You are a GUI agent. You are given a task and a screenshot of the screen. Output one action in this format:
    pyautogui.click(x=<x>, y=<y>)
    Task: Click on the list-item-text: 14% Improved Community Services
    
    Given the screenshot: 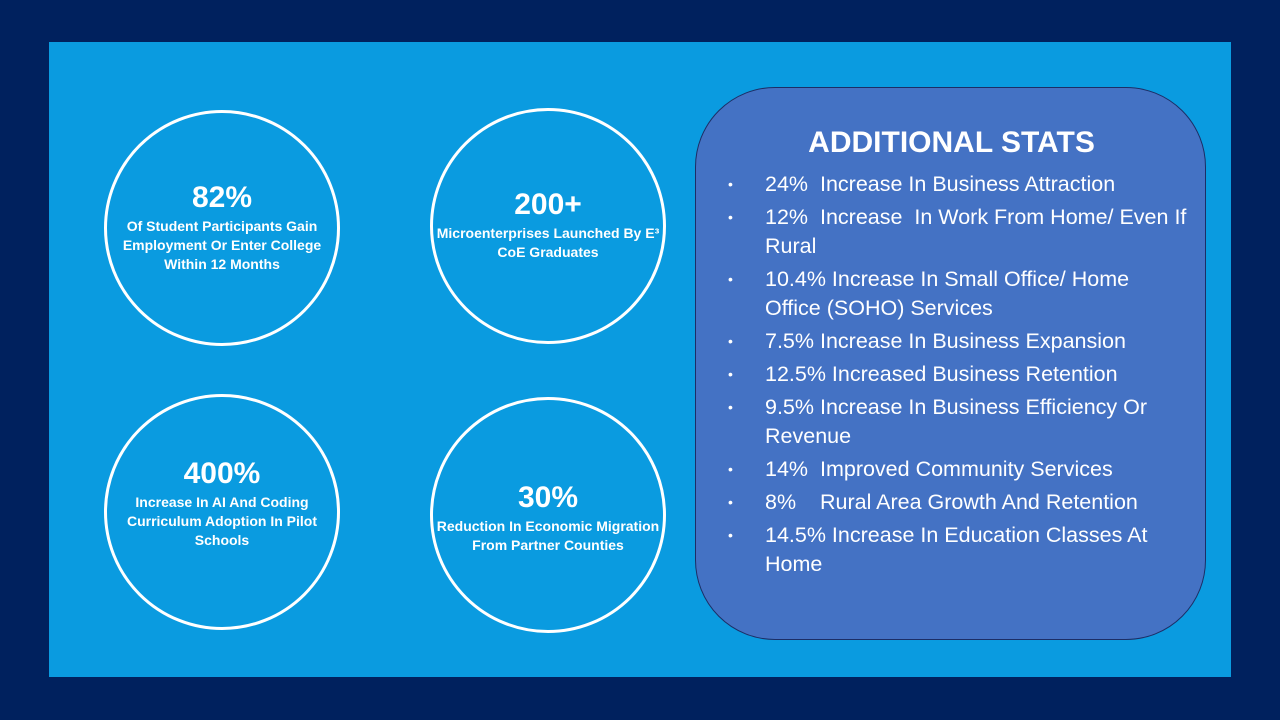 What is the action you would take?
    pyautogui.click(x=939, y=469)
    